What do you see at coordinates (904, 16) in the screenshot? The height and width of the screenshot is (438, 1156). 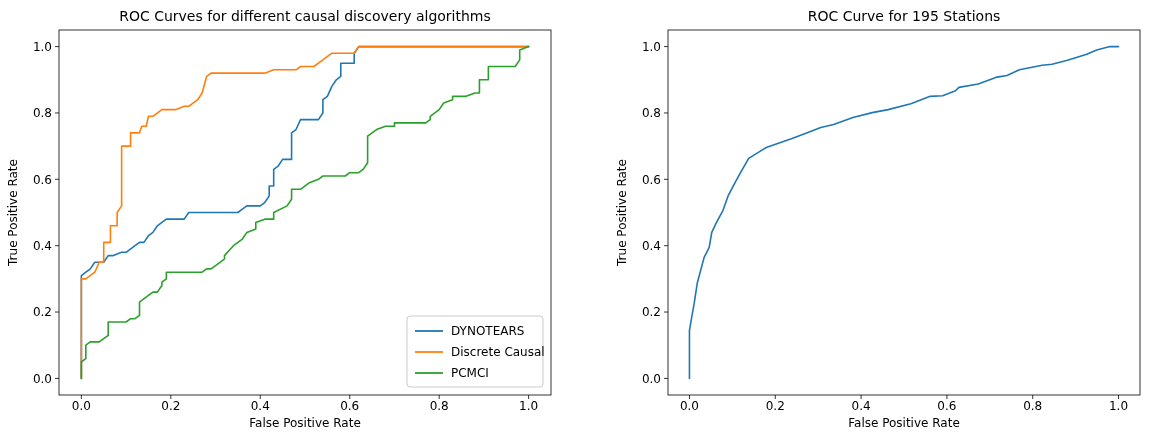 I see `chart-title: ROC Curve for 195 Stations` at bounding box center [904, 16].